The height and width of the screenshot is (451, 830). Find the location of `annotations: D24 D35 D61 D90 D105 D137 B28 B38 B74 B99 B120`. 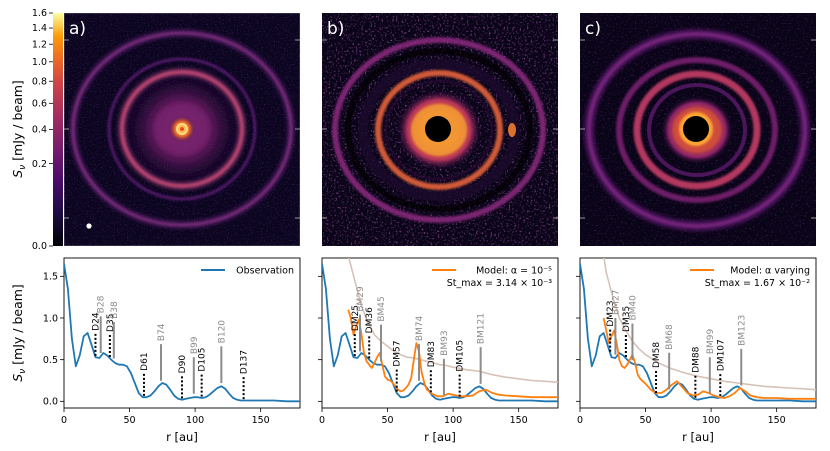

annotations: D24 D35 D61 D90 D105 D137 B28 B38 B74 B99 B120 is located at coordinates (170, 347).